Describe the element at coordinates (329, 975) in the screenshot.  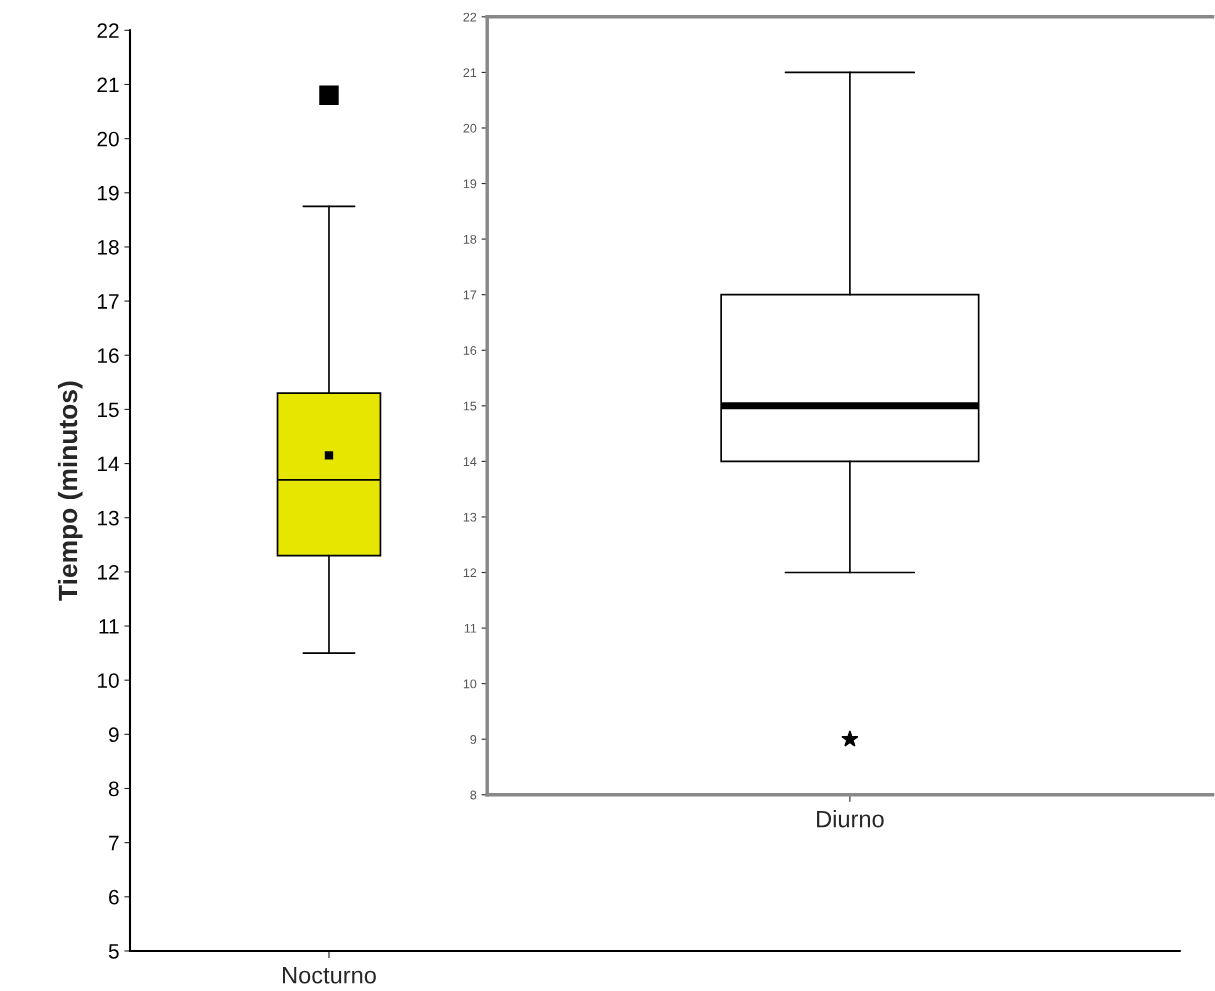
I see `x-tick-label: Nocturno` at that location.